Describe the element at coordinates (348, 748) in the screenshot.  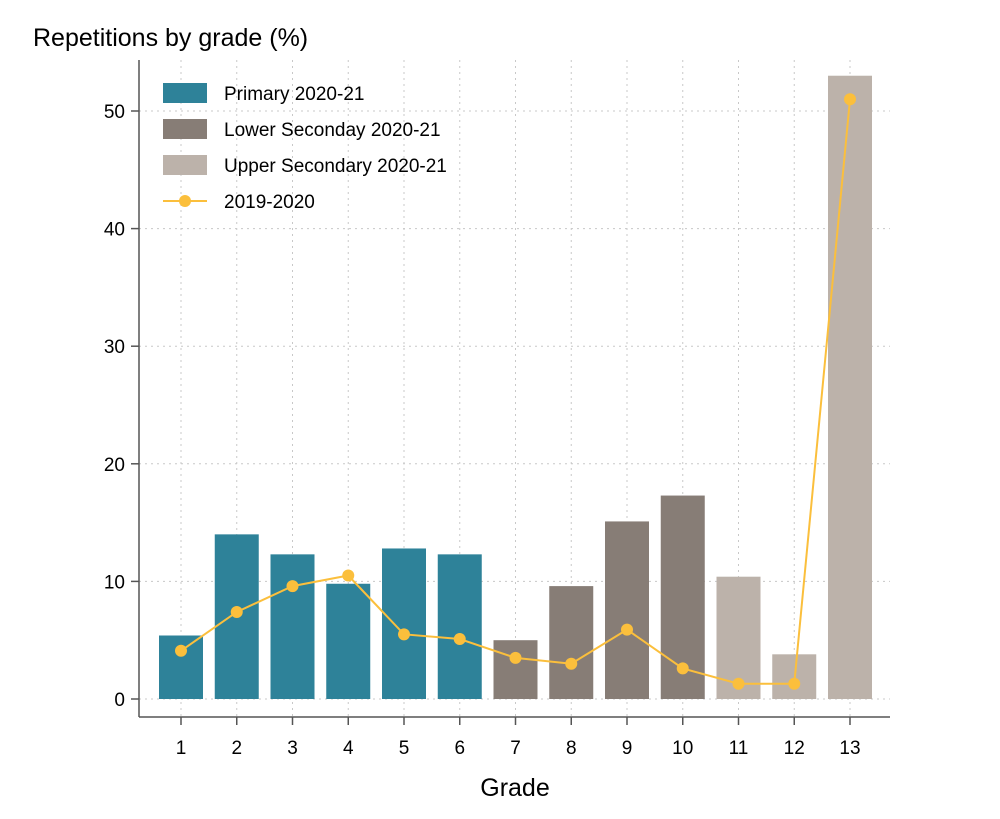
I see `x-tick-label-4: 4` at that location.